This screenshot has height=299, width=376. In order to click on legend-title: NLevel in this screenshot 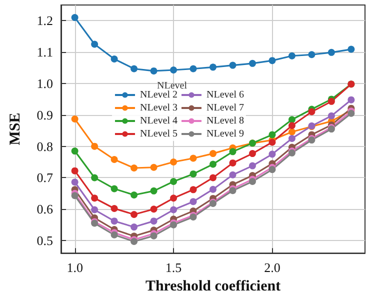, I will do `click(172, 86)`.